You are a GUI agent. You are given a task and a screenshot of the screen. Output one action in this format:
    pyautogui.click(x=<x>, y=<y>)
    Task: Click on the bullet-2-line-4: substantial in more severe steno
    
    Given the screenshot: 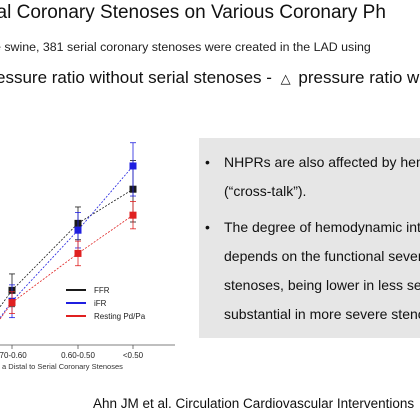 What is the action you would take?
    pyautogui.click(x=322, y=314)
    